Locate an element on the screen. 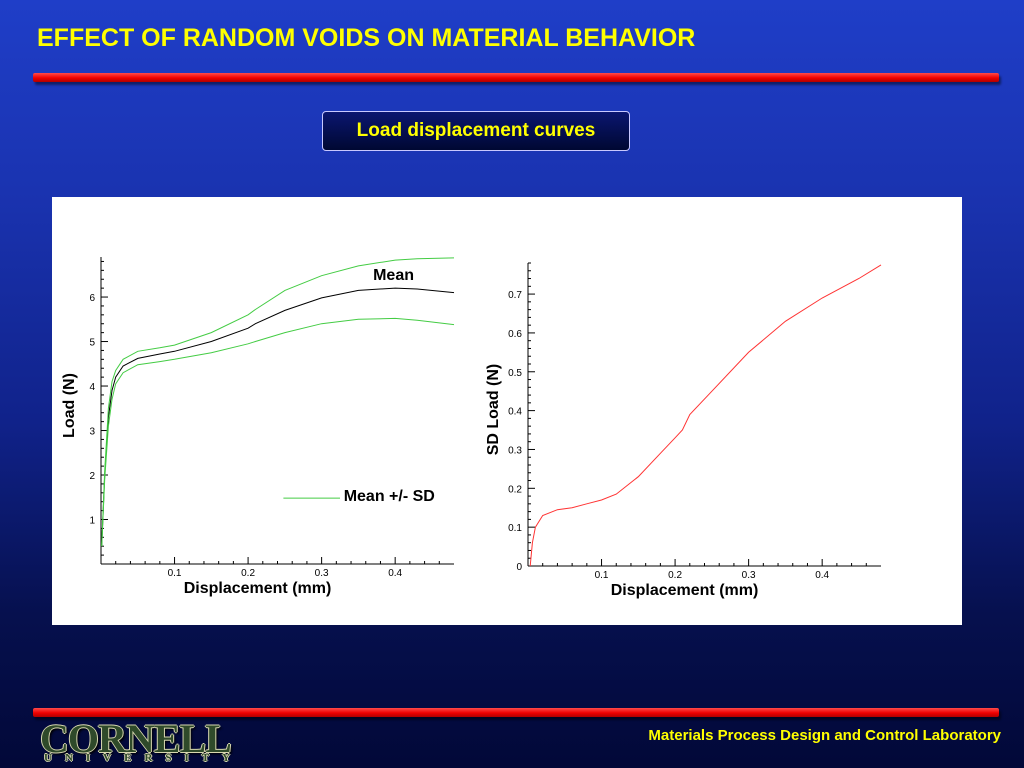 This screenshot has width=1024, height=768. title-divider-bar is located at coordinates (516, 77).